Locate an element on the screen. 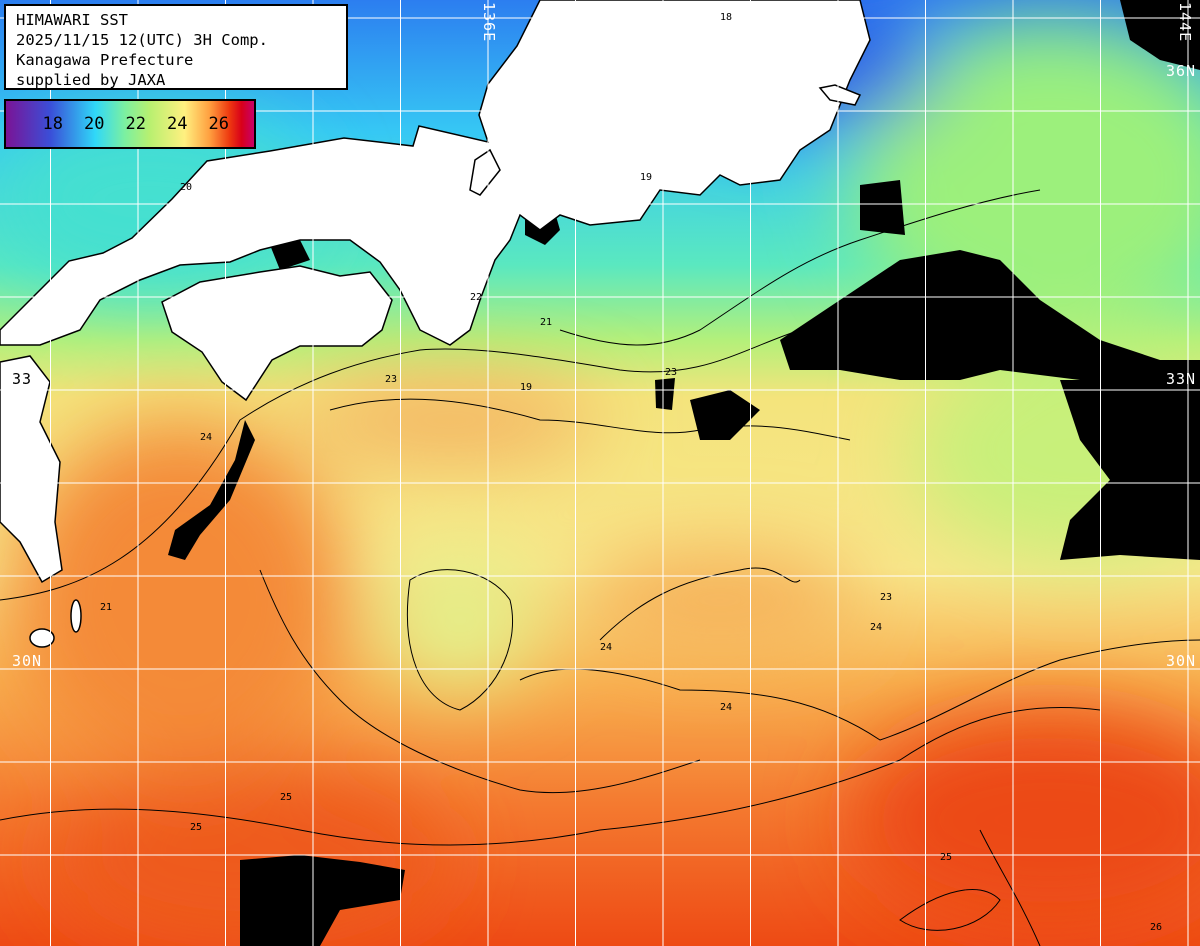 The width and height of the screenshot is (1200, 946). title-line-region: Kanagawa Prefecture is located at coordinates (105, 60).